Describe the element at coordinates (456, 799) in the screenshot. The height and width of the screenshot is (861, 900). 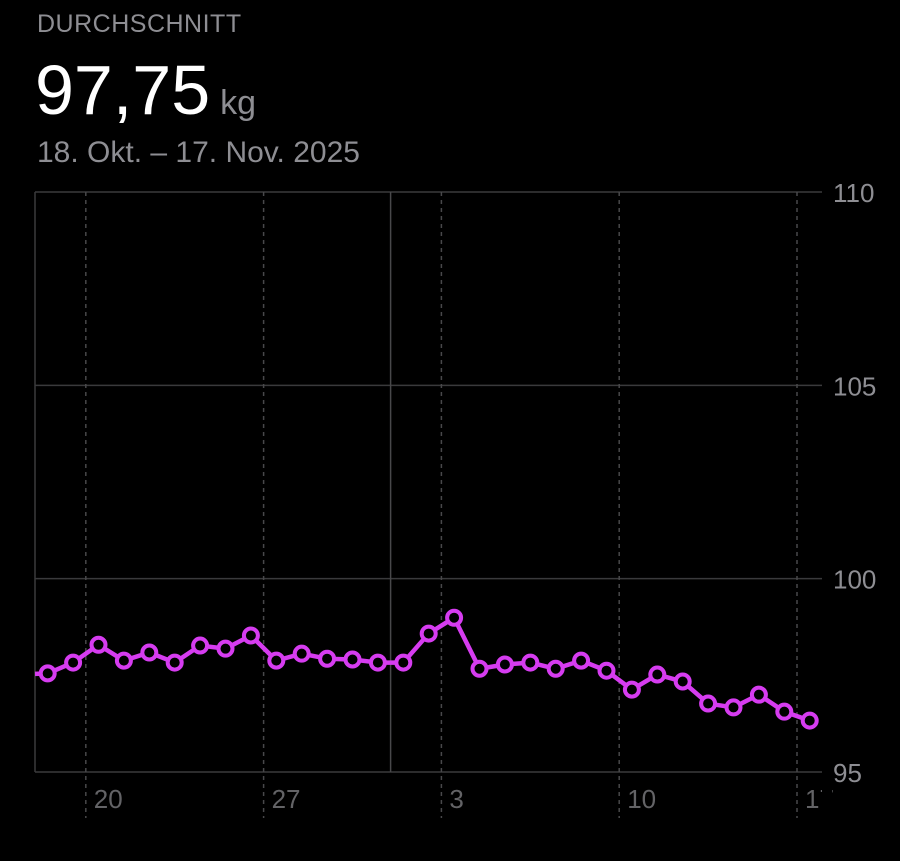
I see `x-tick-label: 3` at that location.